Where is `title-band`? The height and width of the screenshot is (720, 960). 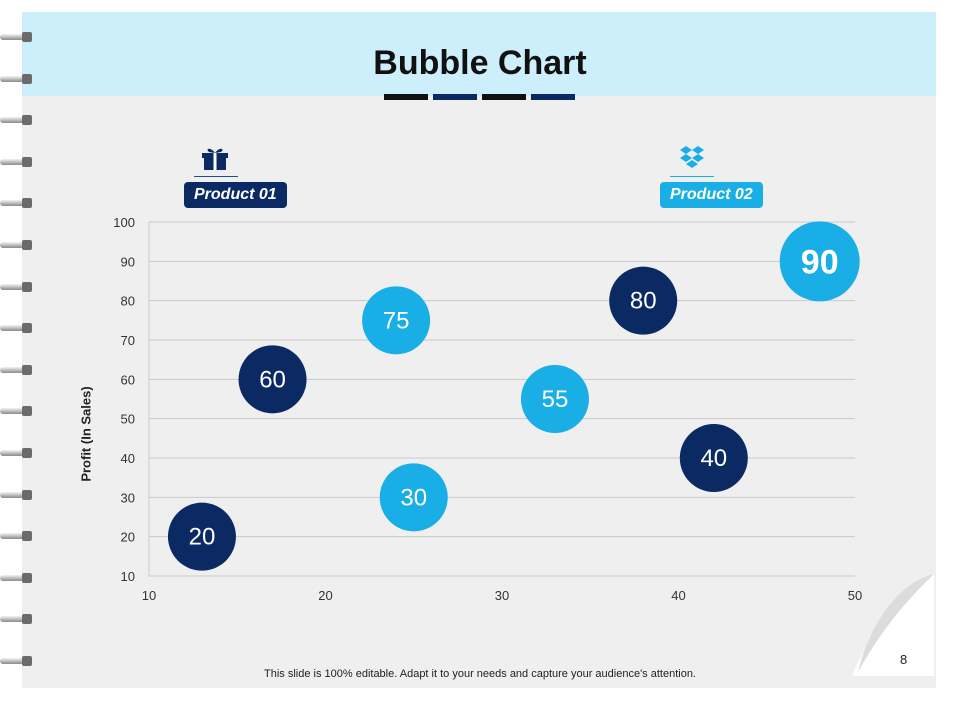 title-band is located at coordinates (479, 54).